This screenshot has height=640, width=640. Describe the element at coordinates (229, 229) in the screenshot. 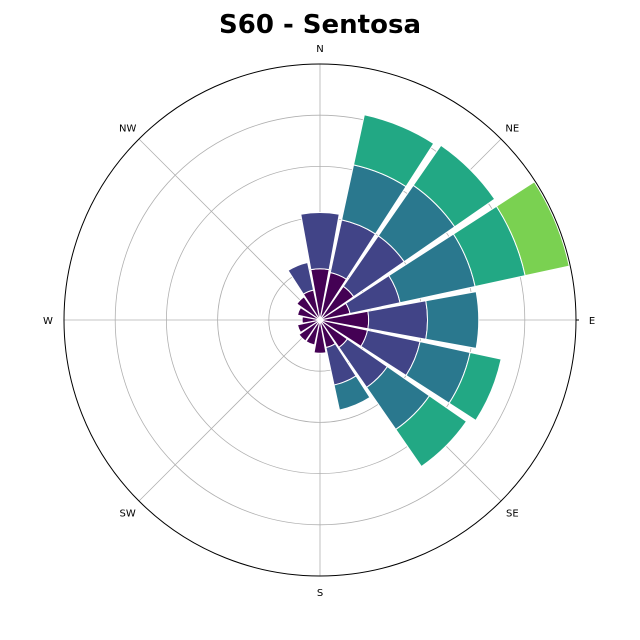

I see `grid-spoke-nw` at that location.